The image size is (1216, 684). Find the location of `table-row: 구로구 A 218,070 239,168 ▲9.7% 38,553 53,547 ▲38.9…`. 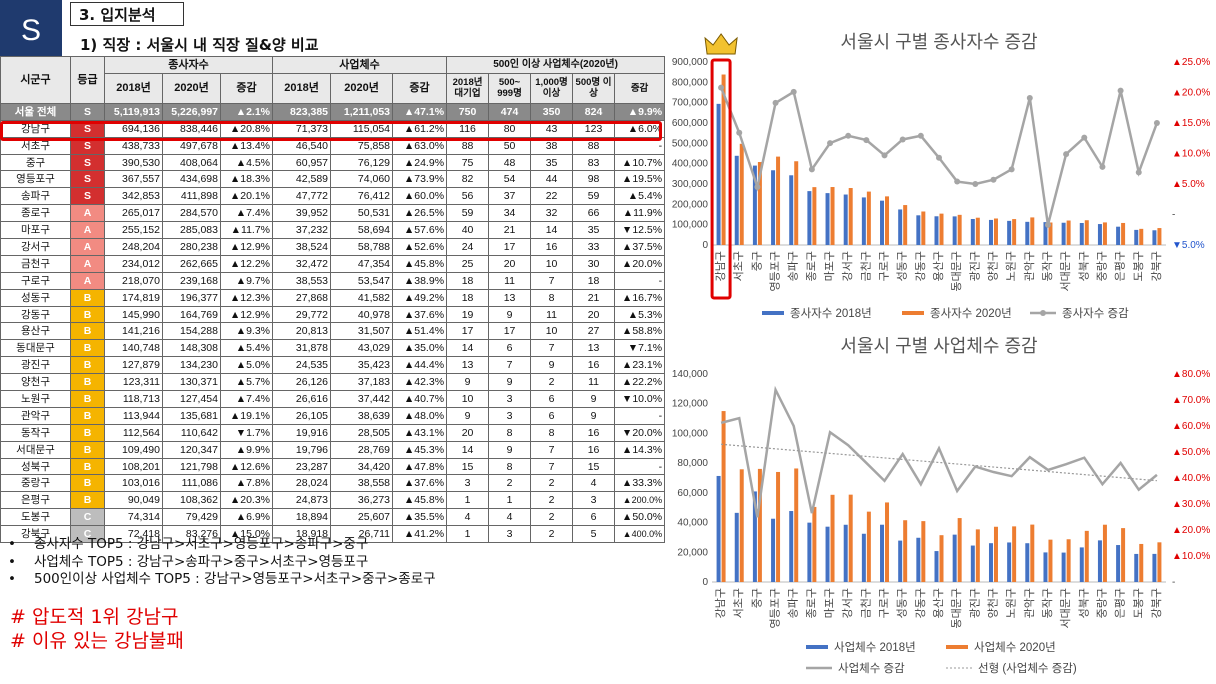

table-row: 구로구 A 218,070 239,168 ▲9.7% 38,553 53,547 ▲38.9… is located at coordinates (333, 280).